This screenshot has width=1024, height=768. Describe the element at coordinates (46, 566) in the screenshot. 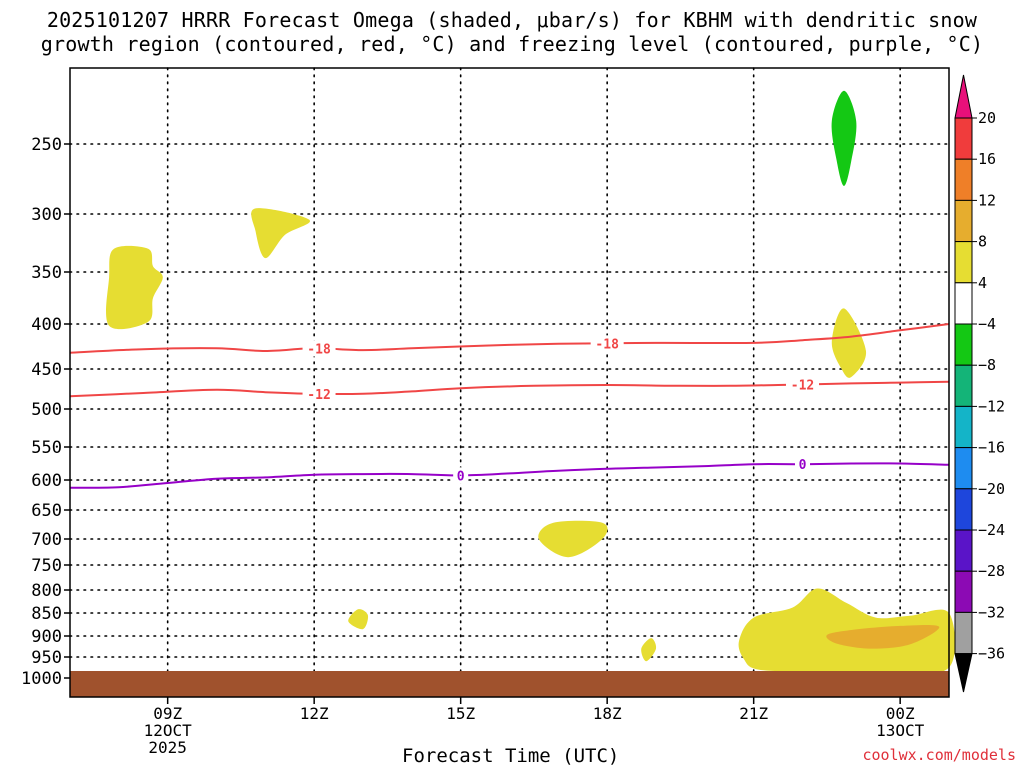

I see `ytick-label-750: 750` at that location.